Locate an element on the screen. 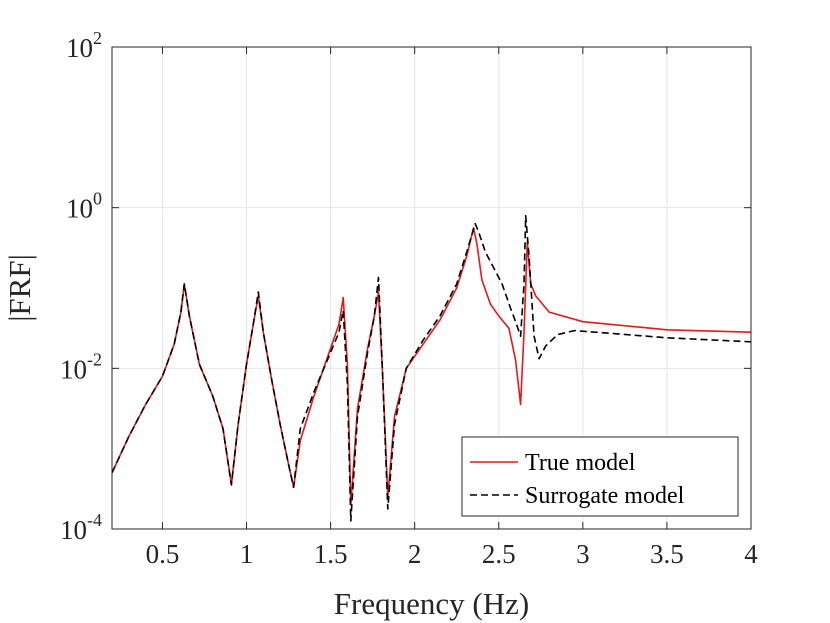 The image size is (830, 623). legend: True model Surrogate model is located at coordinates (600, 476).